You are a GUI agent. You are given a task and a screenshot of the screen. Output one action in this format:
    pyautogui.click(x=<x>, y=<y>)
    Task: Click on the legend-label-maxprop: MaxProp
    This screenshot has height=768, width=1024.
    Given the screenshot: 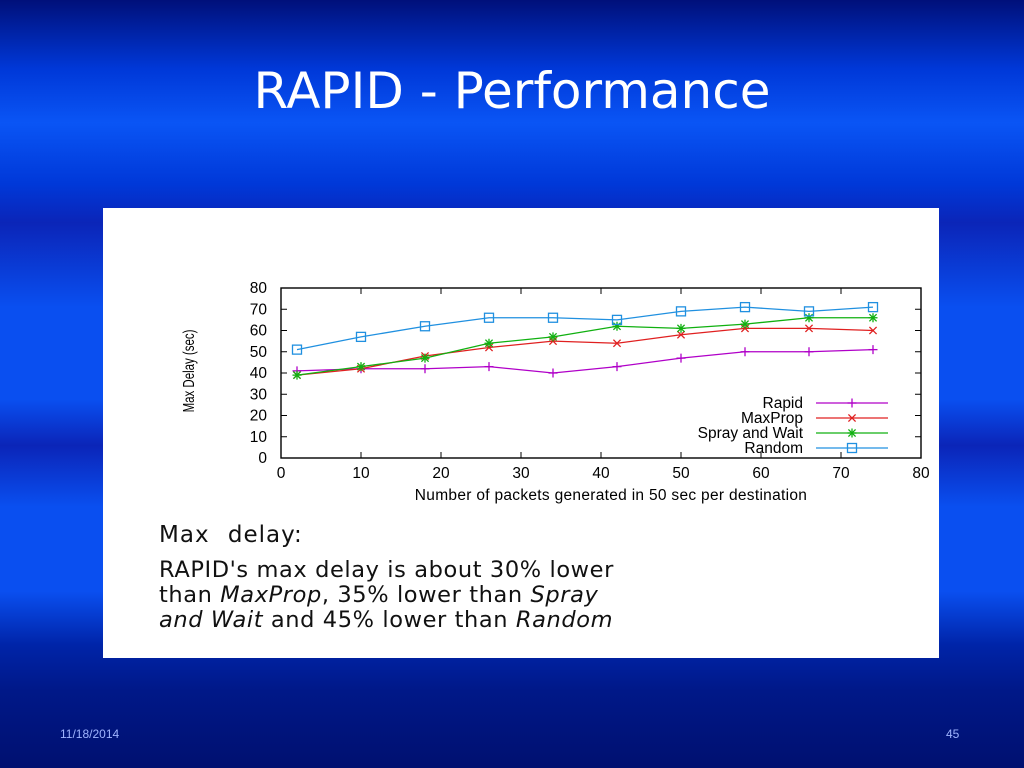 What is the action you would take?
    pyautogui.click(x=772, y=418)
    